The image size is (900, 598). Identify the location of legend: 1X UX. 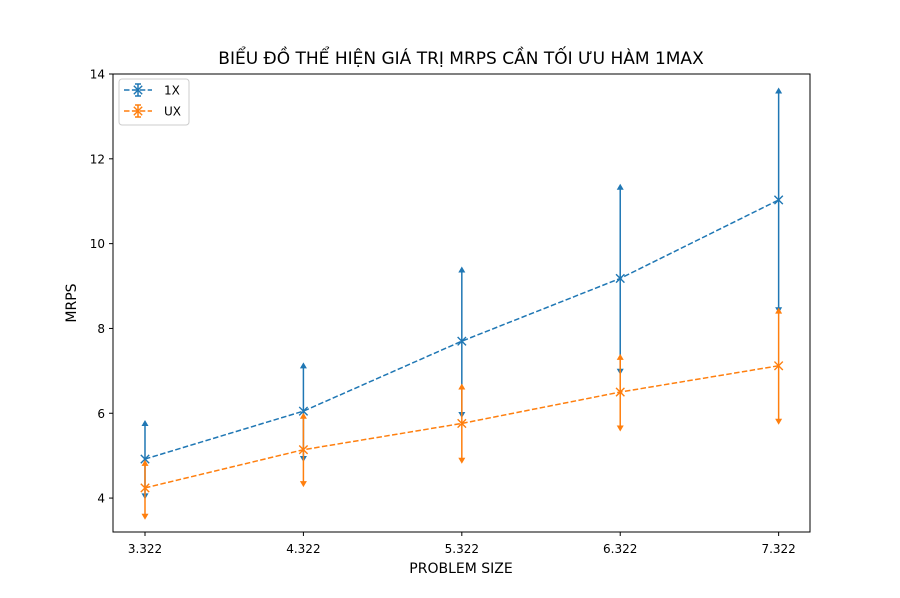
(154, 102).